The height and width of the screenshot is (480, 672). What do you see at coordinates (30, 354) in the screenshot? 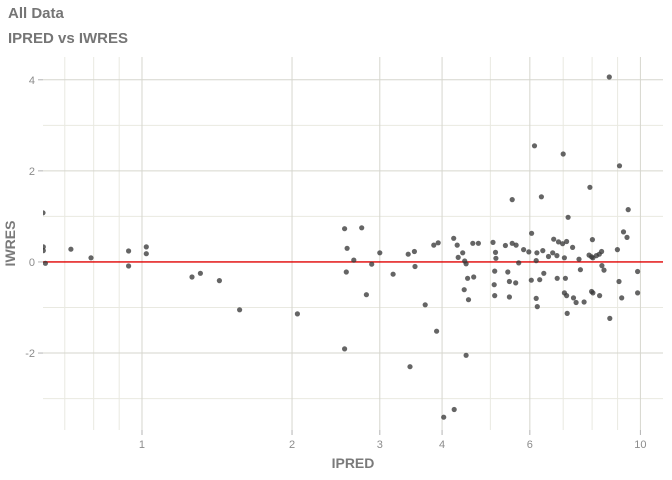
I see `y-tick-label: -2` at bounding box center [30, 354].